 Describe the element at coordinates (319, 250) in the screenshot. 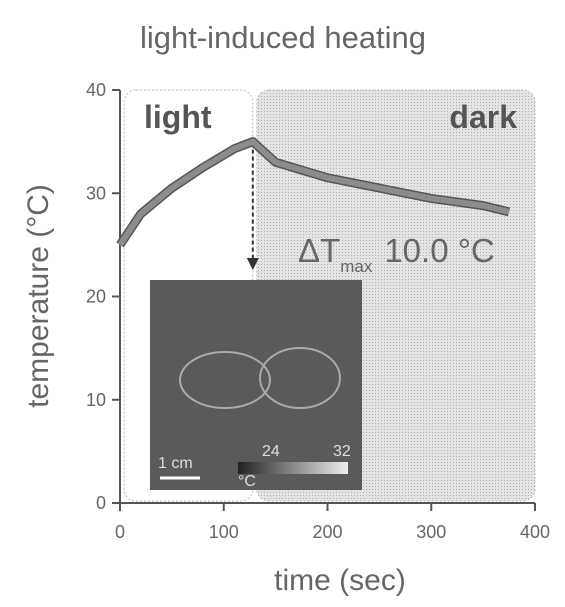

I see `annotation-delta: ΔT` at that location.